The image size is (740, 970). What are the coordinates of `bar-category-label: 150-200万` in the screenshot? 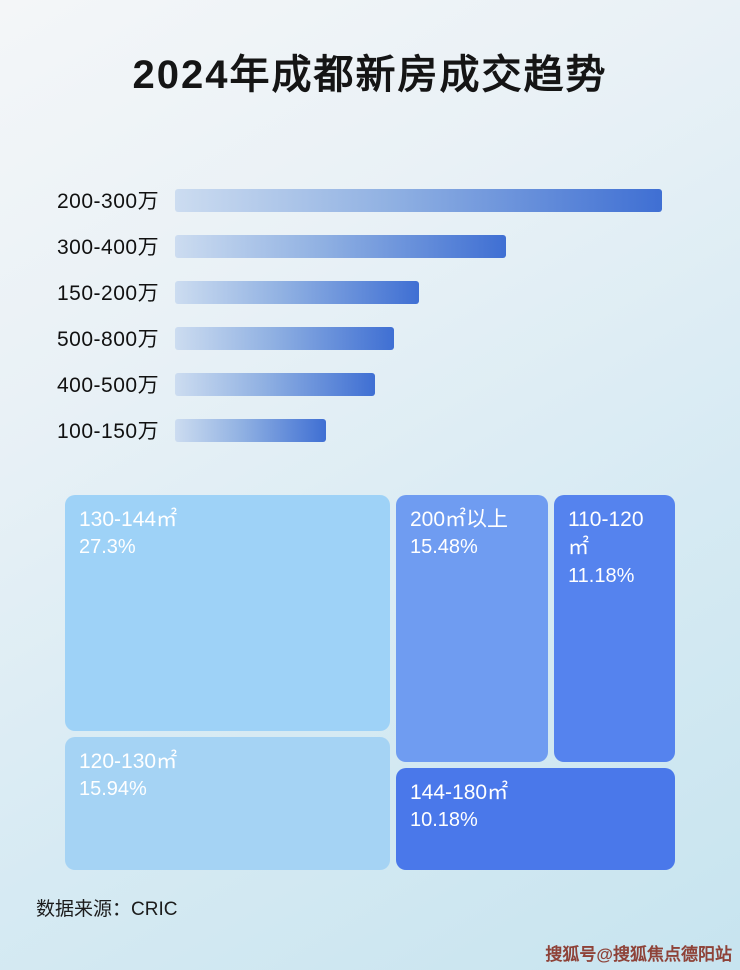 It's located at (108, 293).